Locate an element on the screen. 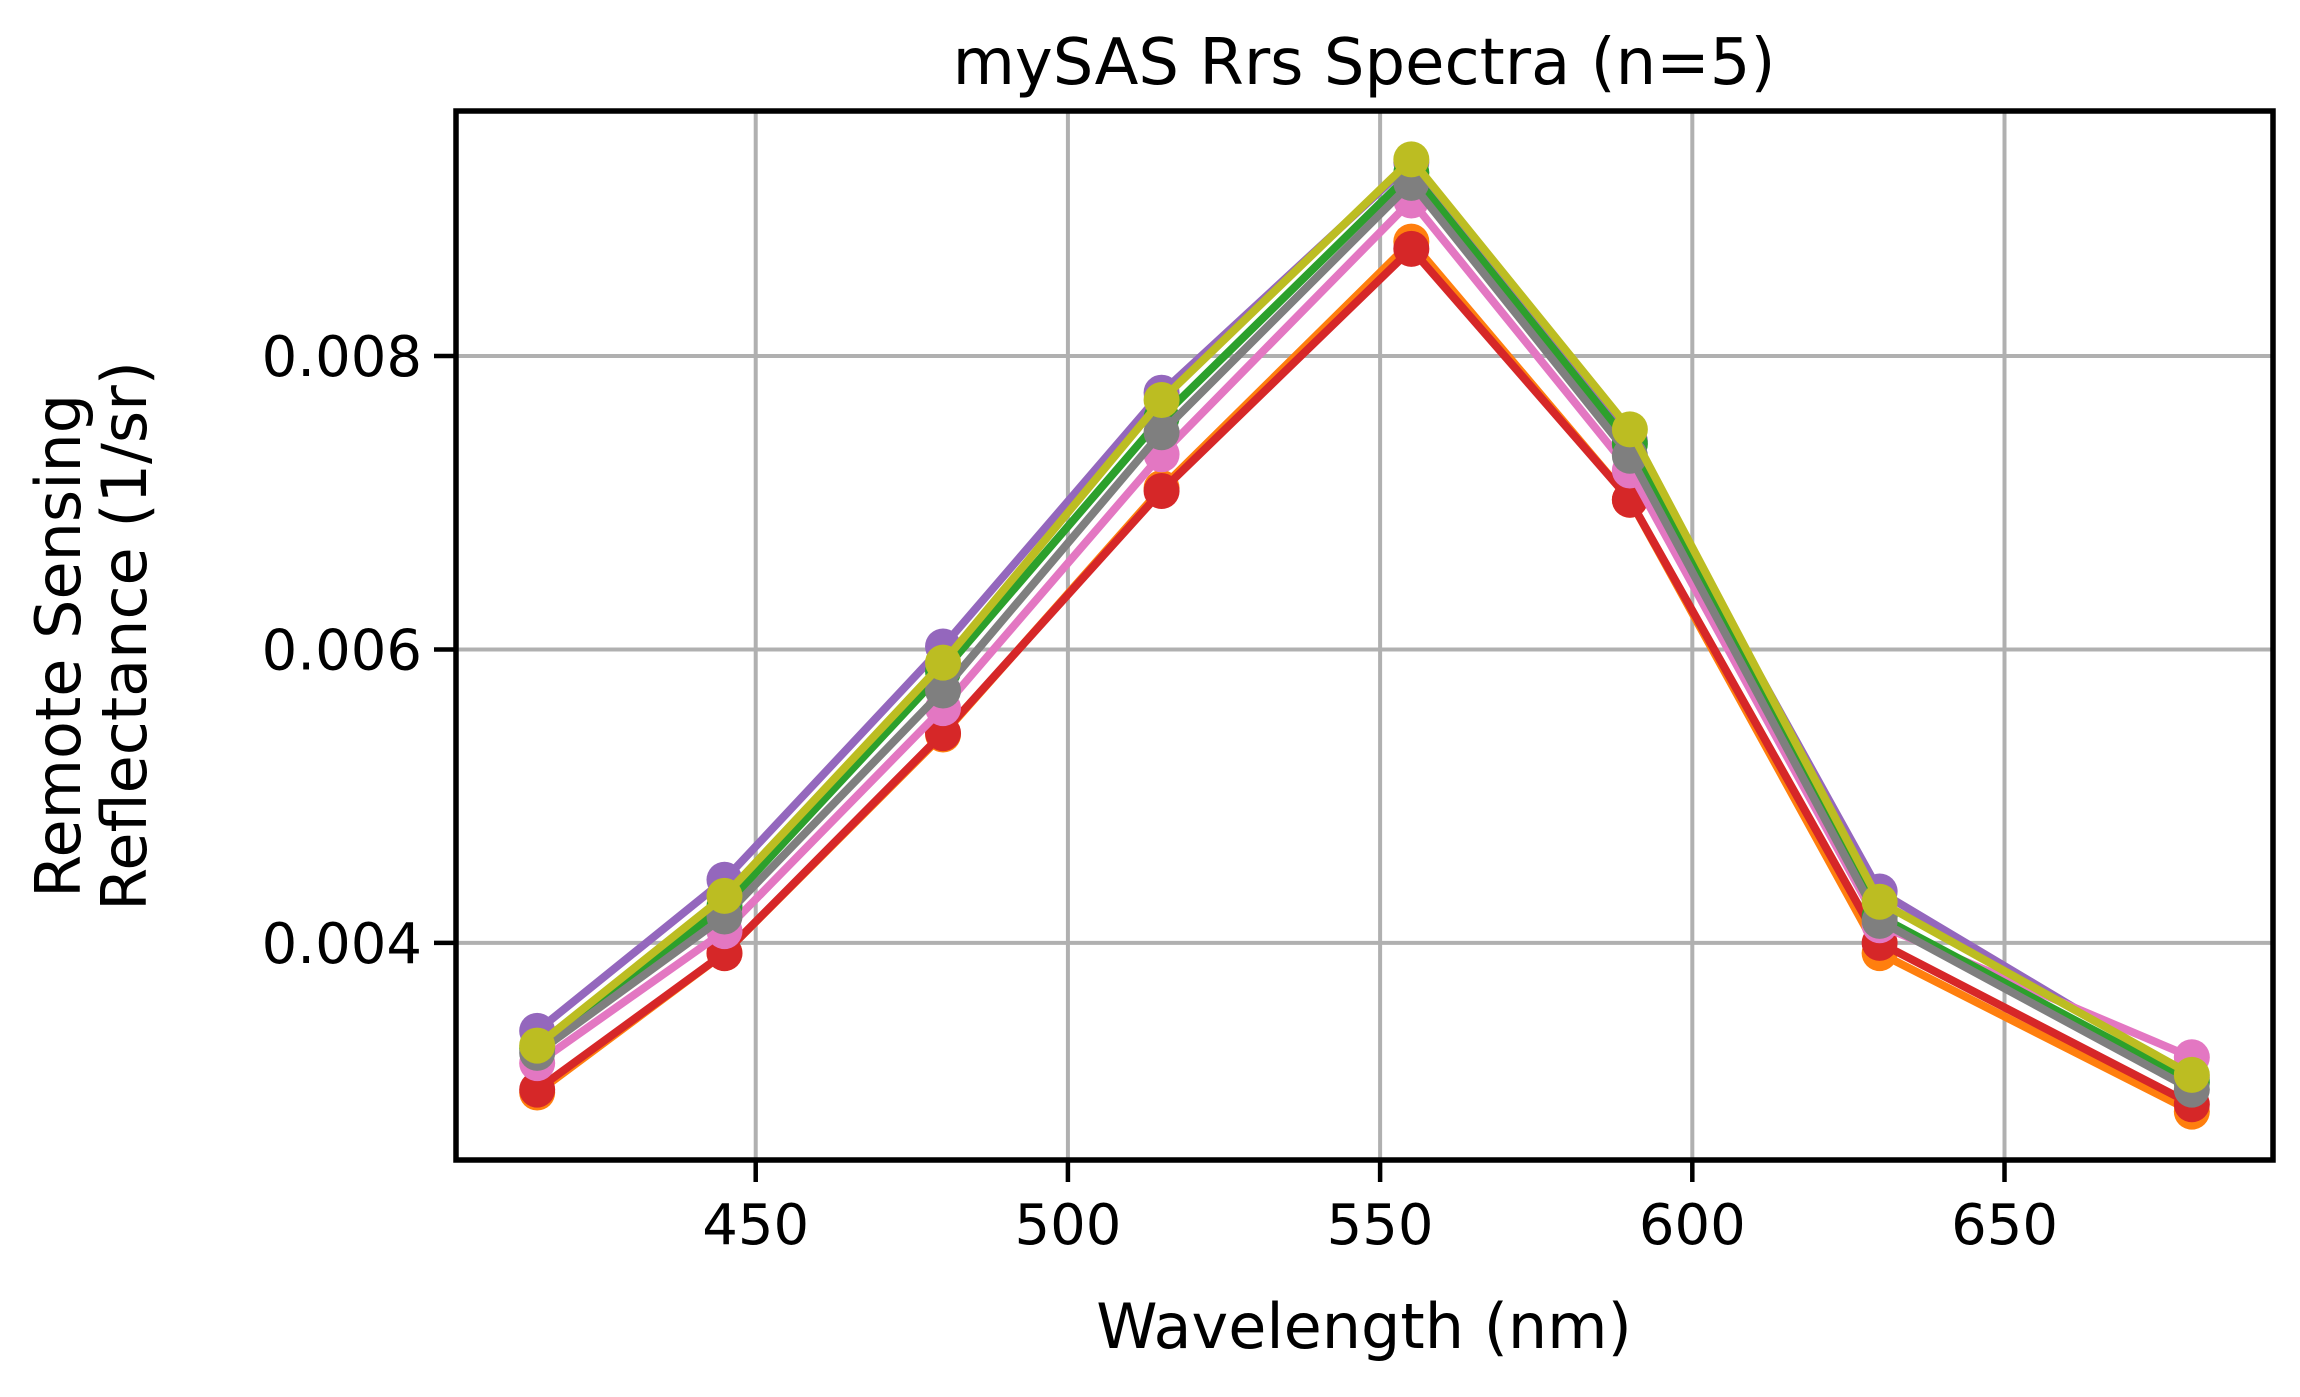  x-tick-label: 600 is located at coordinates (1692, 1225).